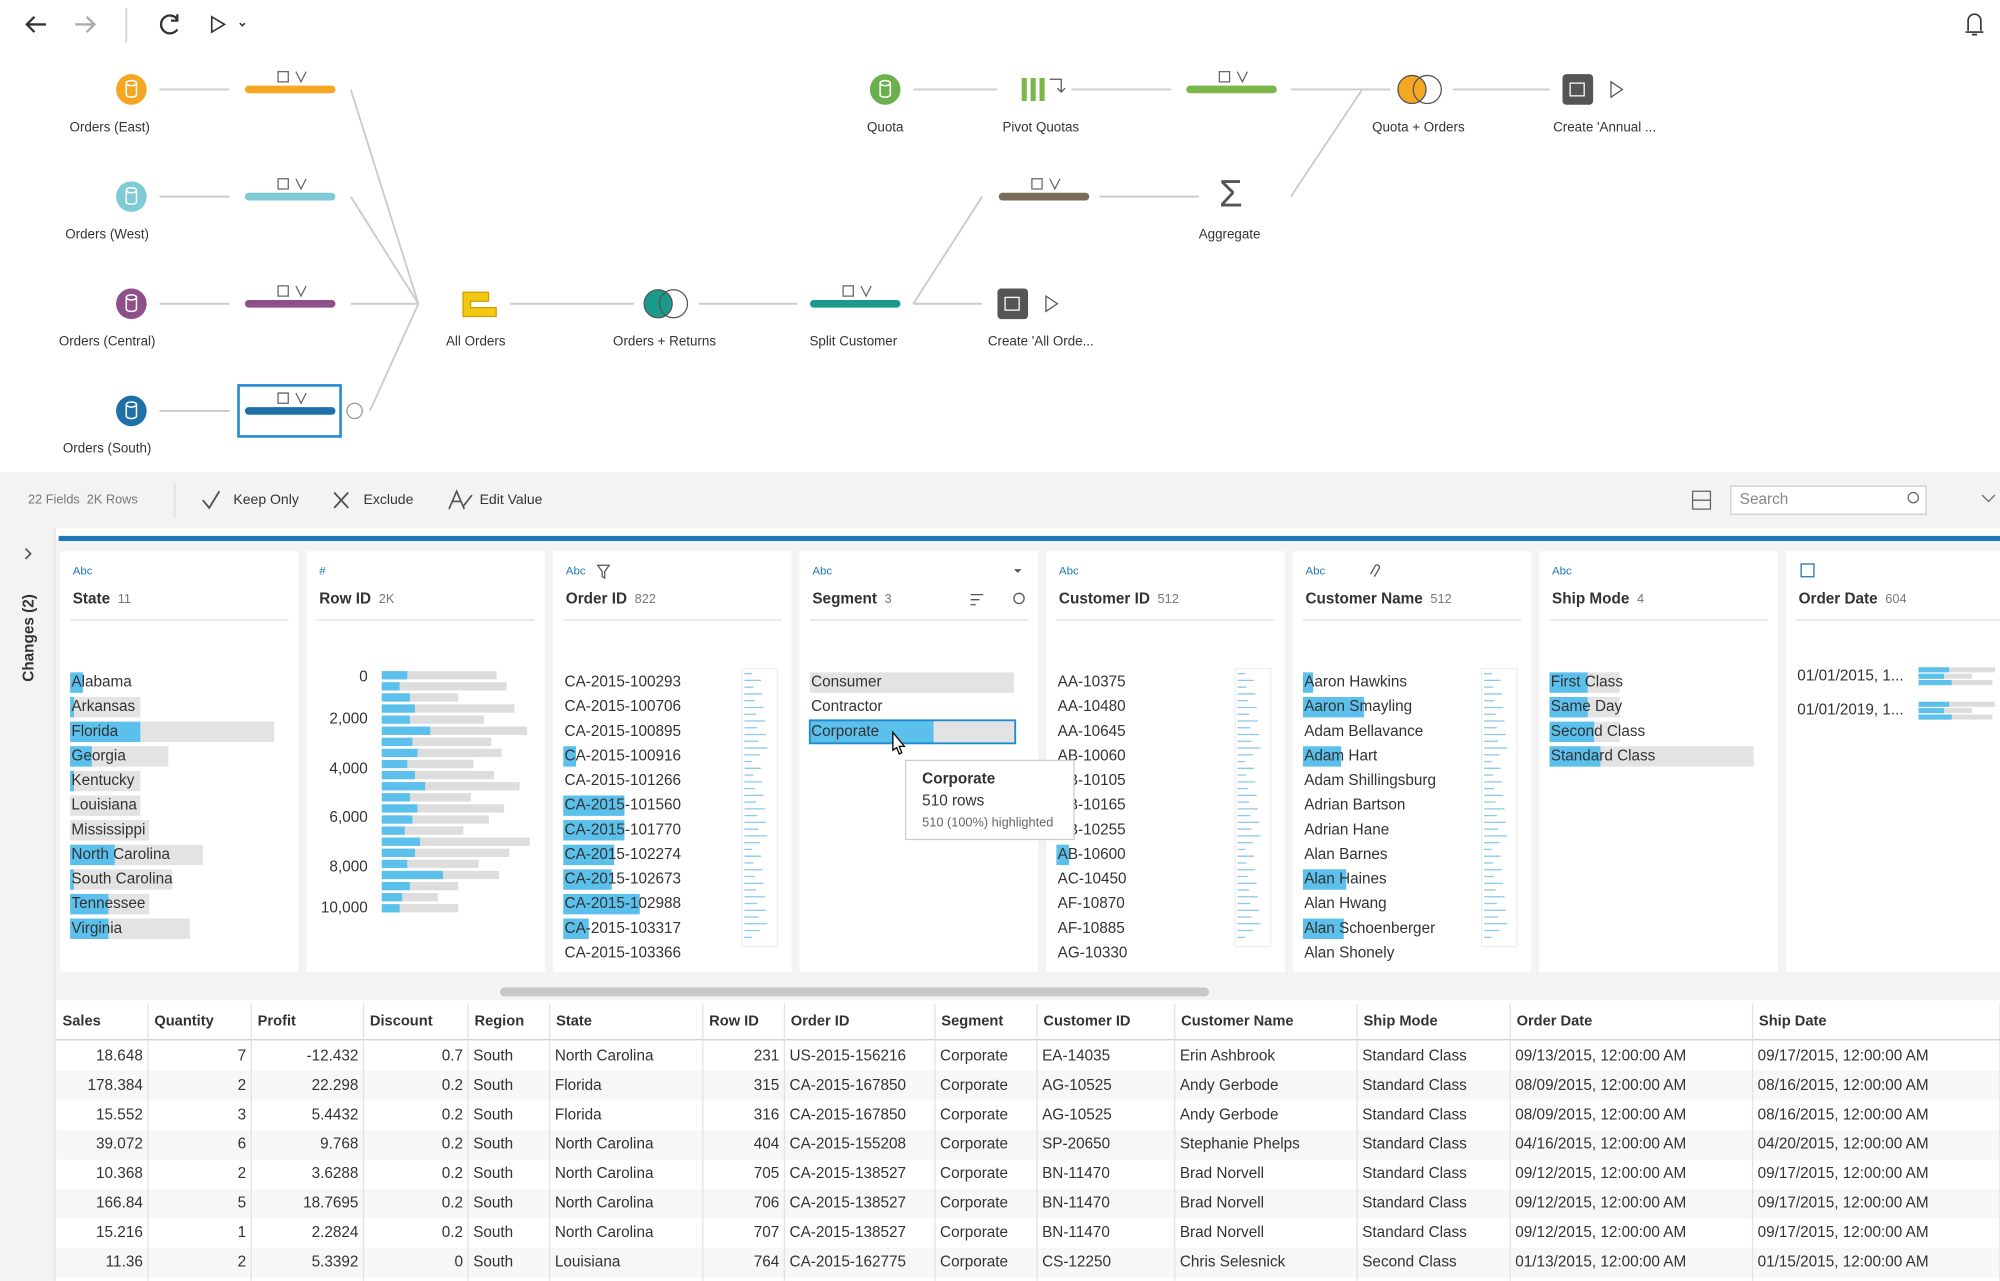 This screenshot has height=1281, width=2000. I want to click on value-label: Louisiana, so click(104, 805).